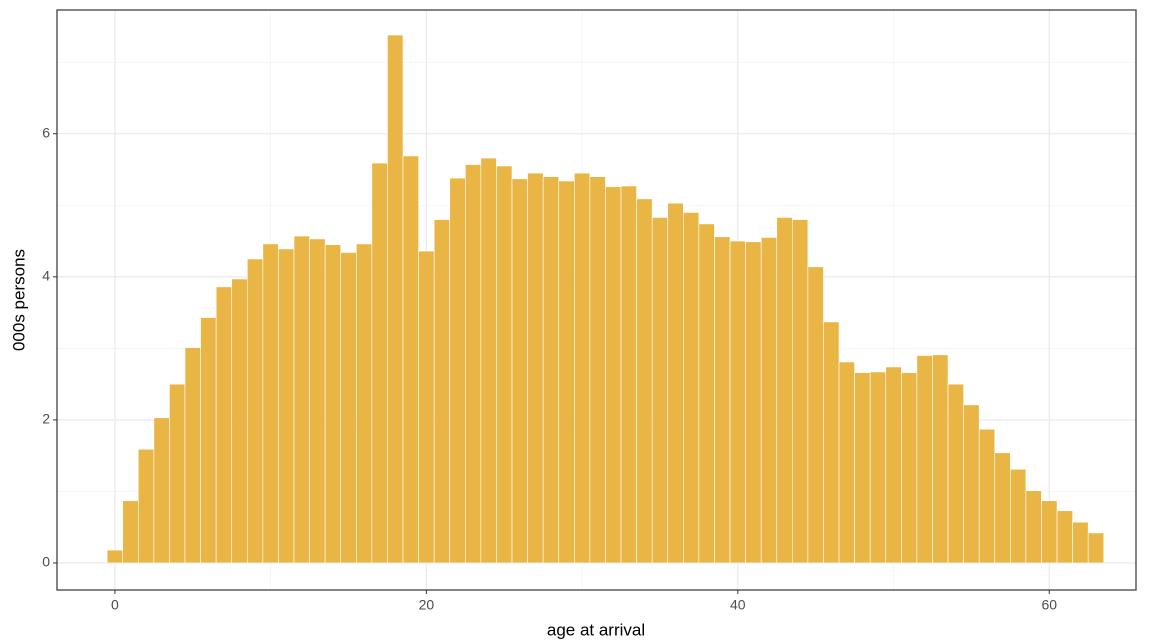 This screenshot has height=644, width=1152. Describe the element at coordinates (115, 605) in the screenshot. I see `x-tick-label: 0` at that location.